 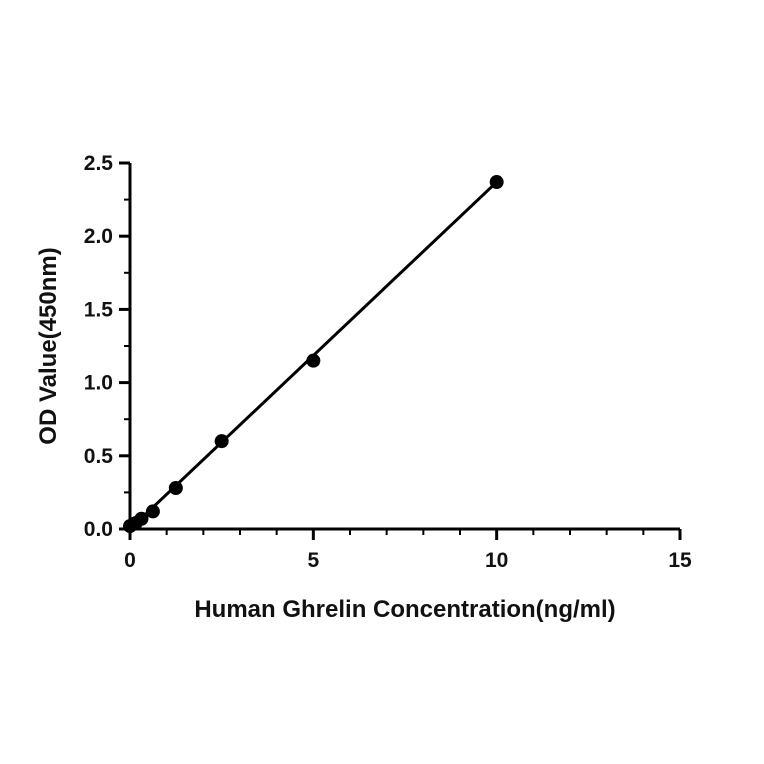 I want to click on y-tick-label: 2.0, so click(x=98, y=236).